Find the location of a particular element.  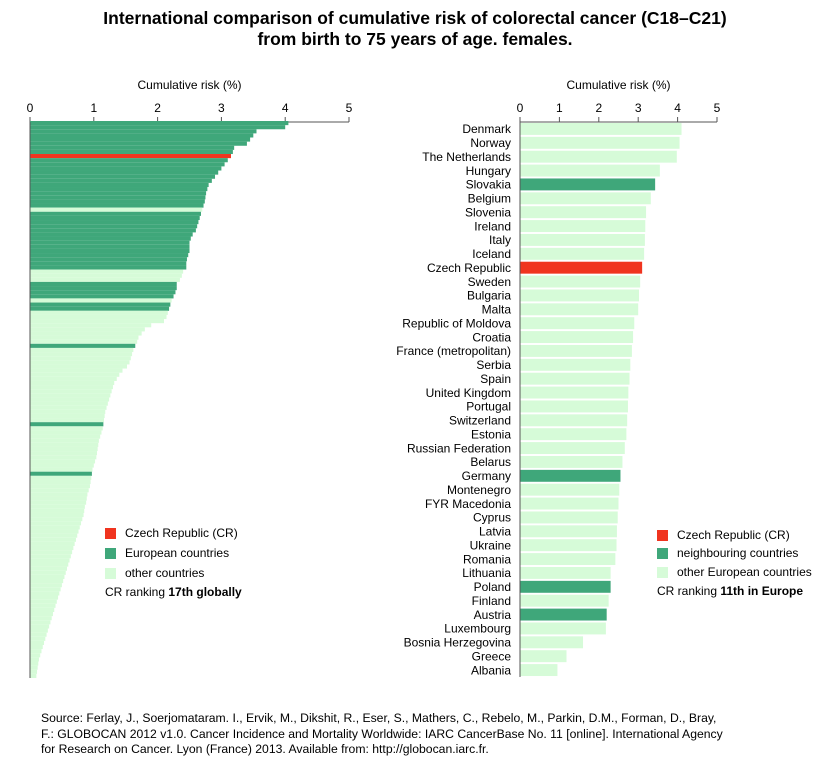

category-label: FYR Macedonia is located at coordinates (468, 504).